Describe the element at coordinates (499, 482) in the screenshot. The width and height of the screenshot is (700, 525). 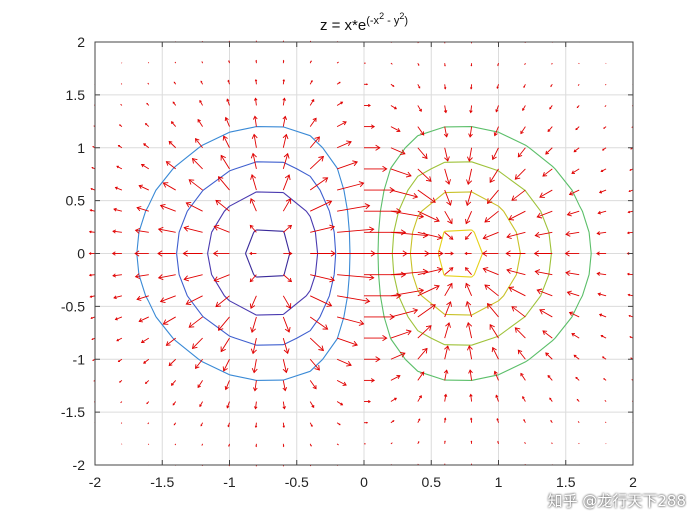
I see `x-tick-label: 1` at that location.